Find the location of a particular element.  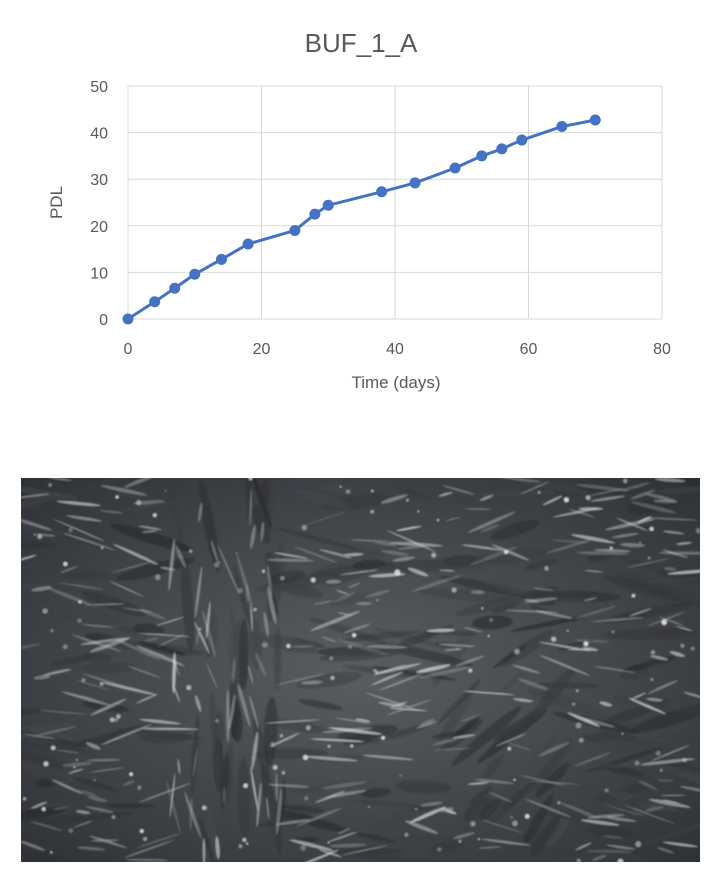

y-tick-labels: 0 10 20 30 40 50 is located at coordinates (99, 204).